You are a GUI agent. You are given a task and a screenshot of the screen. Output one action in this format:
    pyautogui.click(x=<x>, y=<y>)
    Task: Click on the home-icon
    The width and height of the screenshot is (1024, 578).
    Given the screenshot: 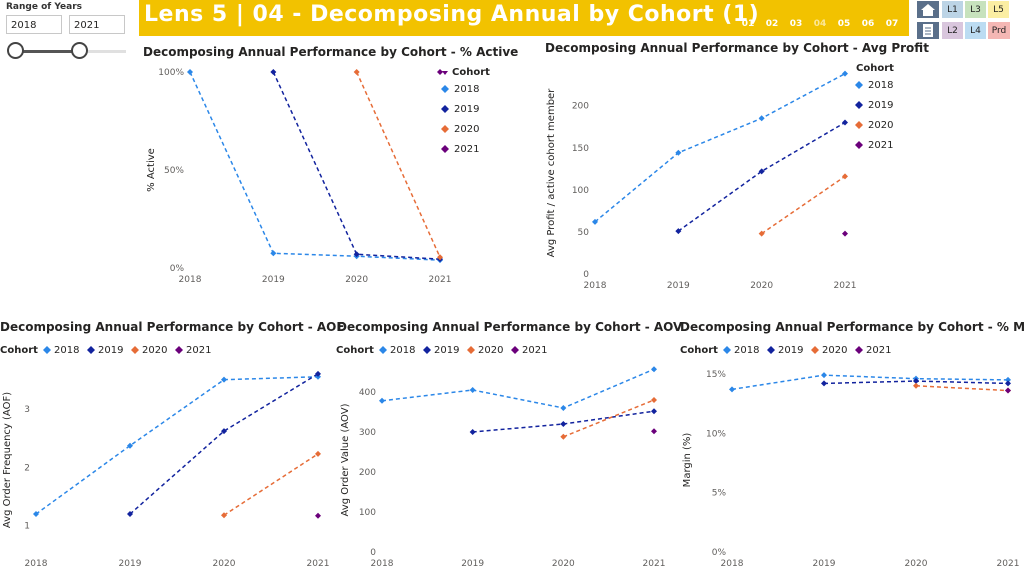 What is the action you would take?
    pyautogui.click(x=928, y=9)
    